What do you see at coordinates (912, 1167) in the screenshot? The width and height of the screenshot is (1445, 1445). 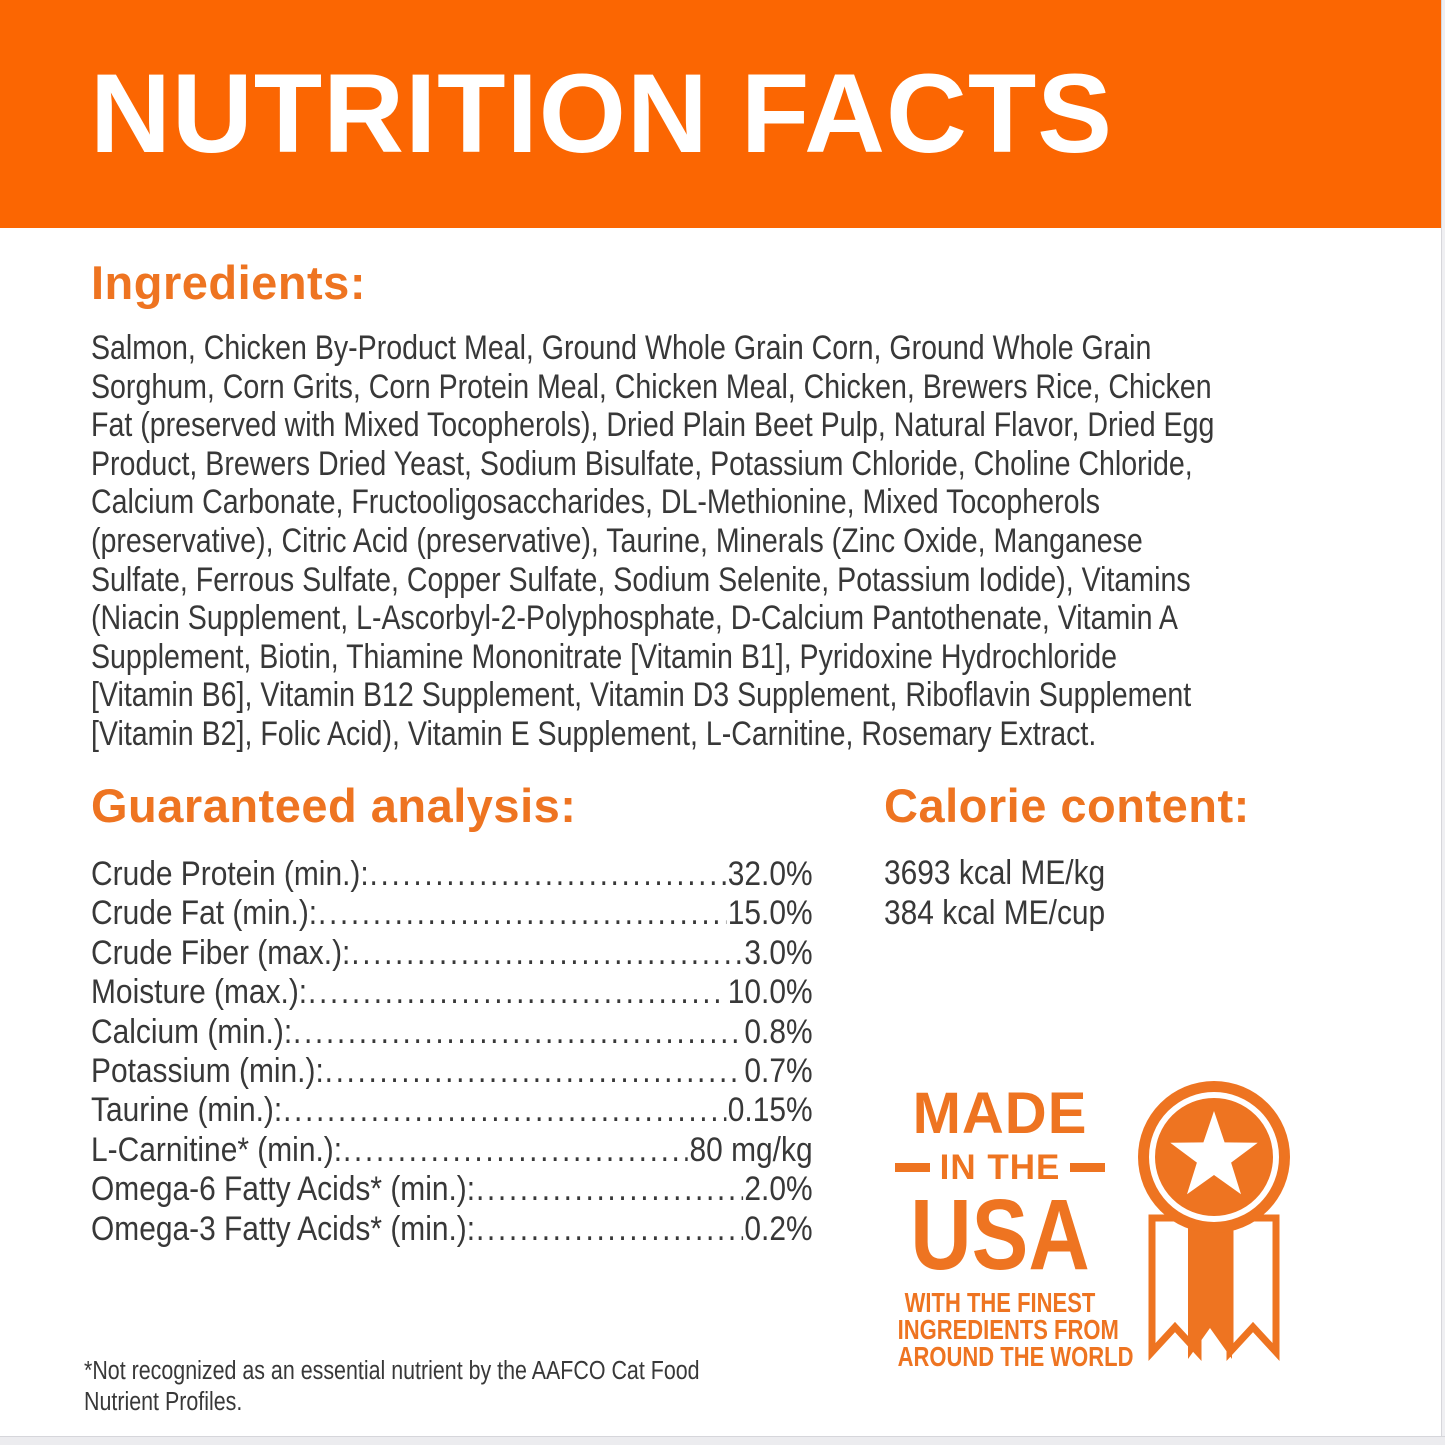 I see `left-dash` at bounding box center [912, 1167].